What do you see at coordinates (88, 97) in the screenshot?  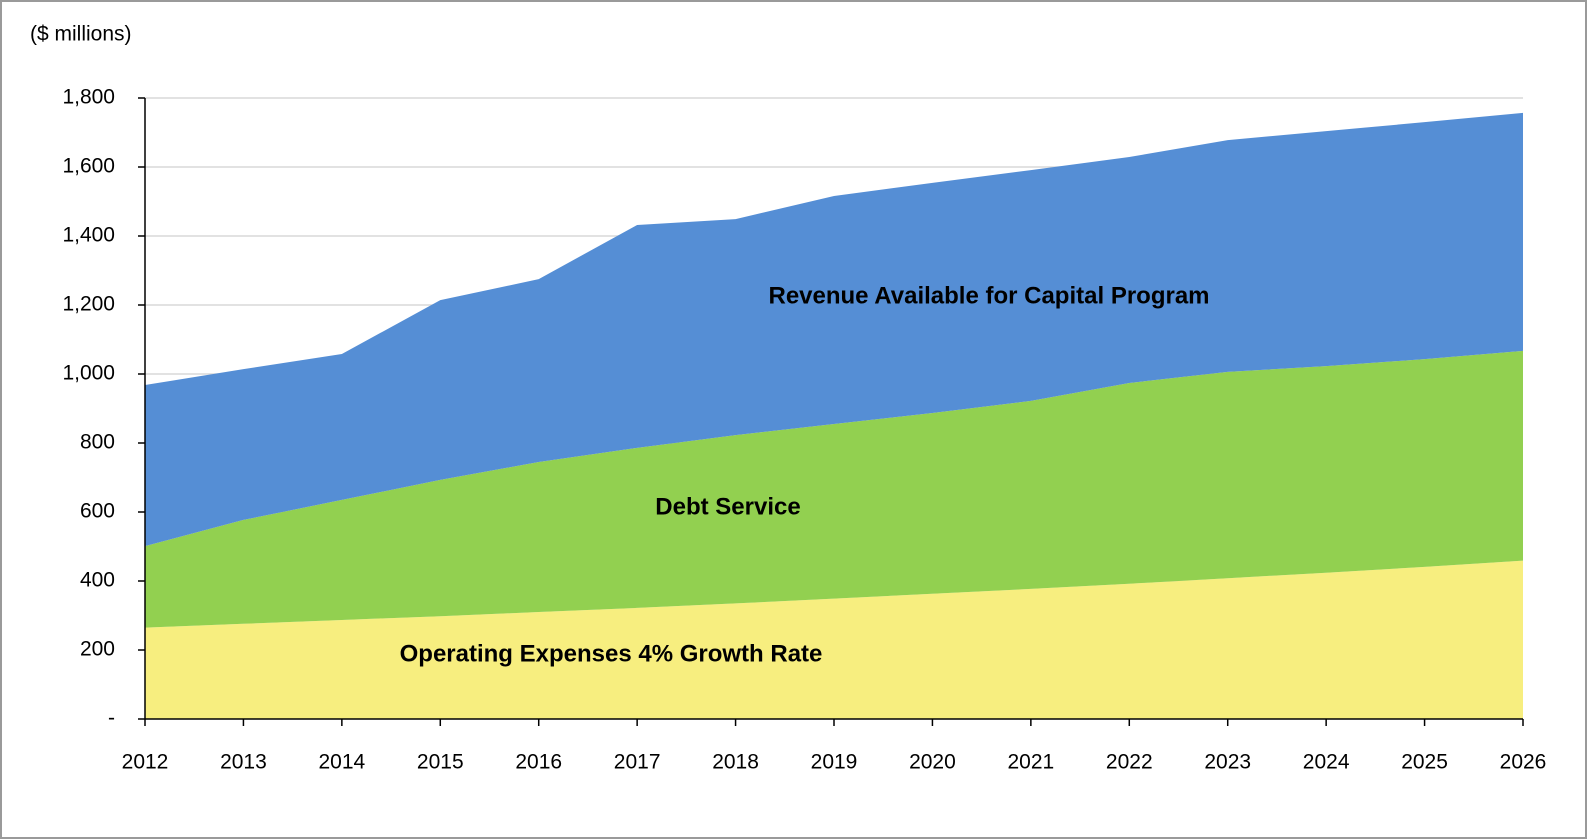 I see `y-tick-label: 1,800` at bounding box center [88, 97].